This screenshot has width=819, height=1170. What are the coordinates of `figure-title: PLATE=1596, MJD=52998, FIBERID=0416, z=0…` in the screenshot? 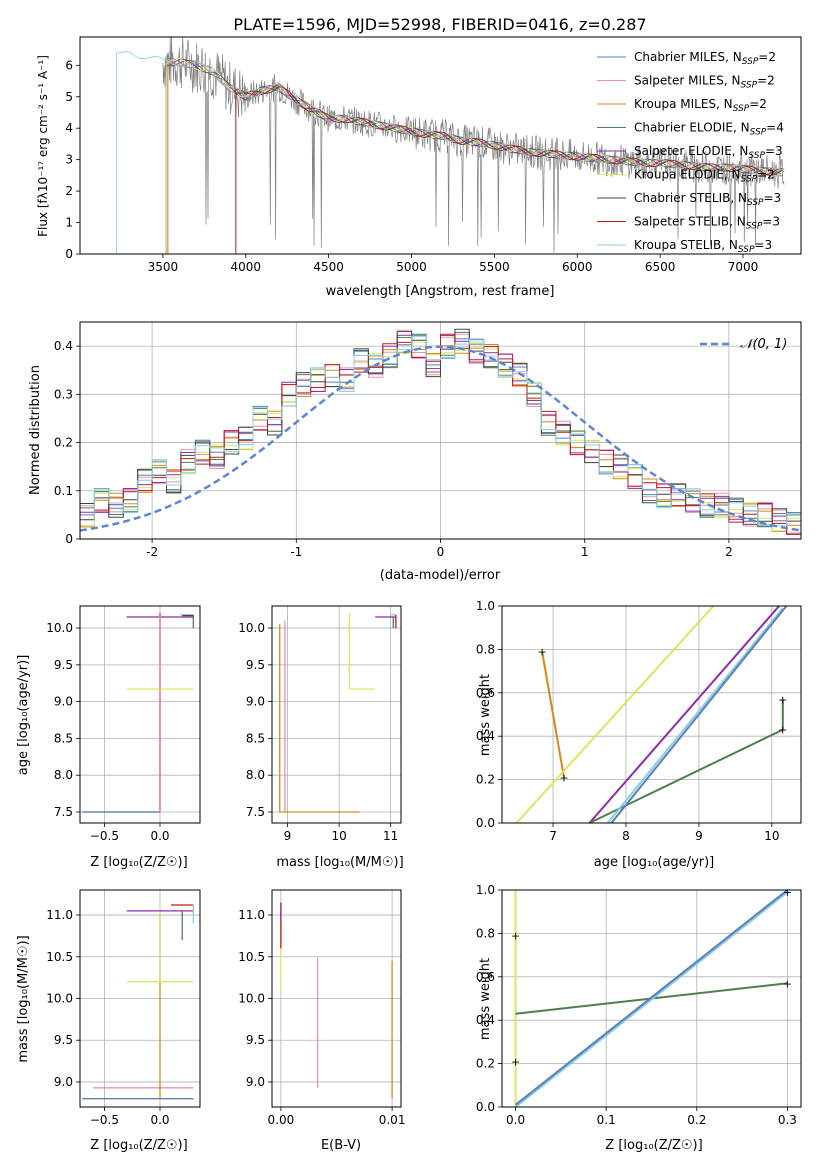 It's located at (439, 24).